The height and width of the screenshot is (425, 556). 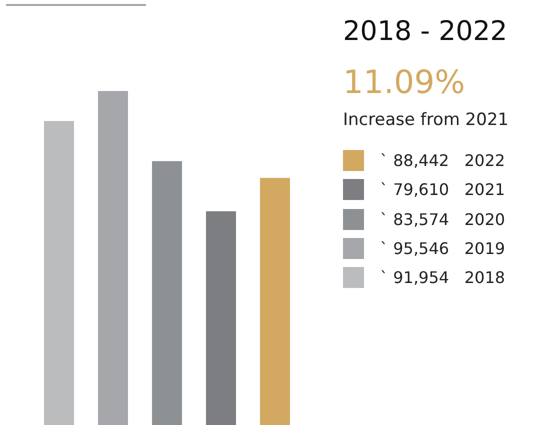 What do you see at coordinates (426, 120) in the screenshot?
I see `text: Increase from 2021` at bounding box center [426, 120].